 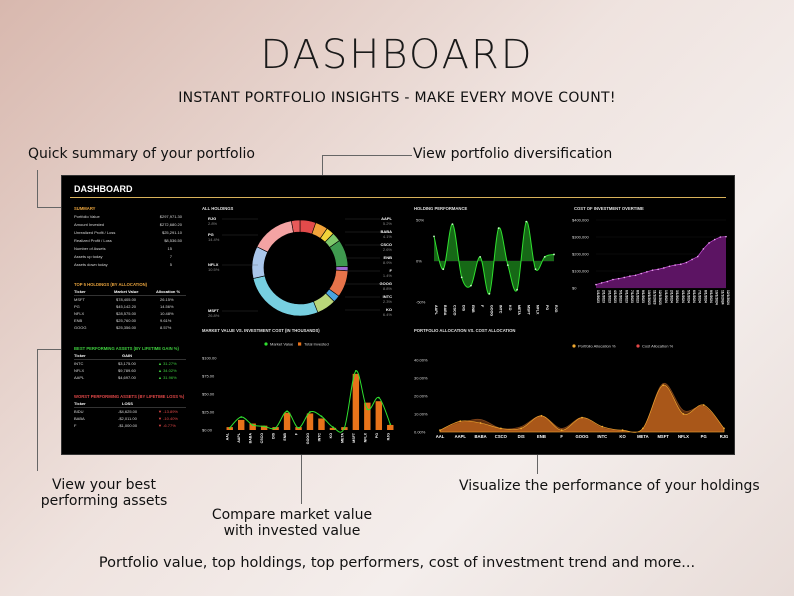 What do you see at coordinates (377, 435) in the screenshot?
I see `x-tick-label: PG` at bounding box center [377, 435].